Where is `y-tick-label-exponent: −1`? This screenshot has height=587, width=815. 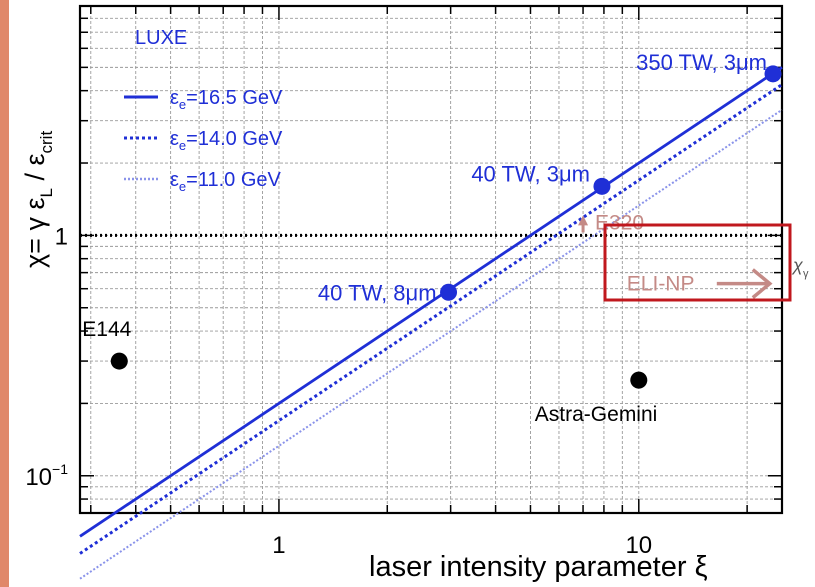 y-tick-label-exponent: −1 is located at coordinates (60, 469).